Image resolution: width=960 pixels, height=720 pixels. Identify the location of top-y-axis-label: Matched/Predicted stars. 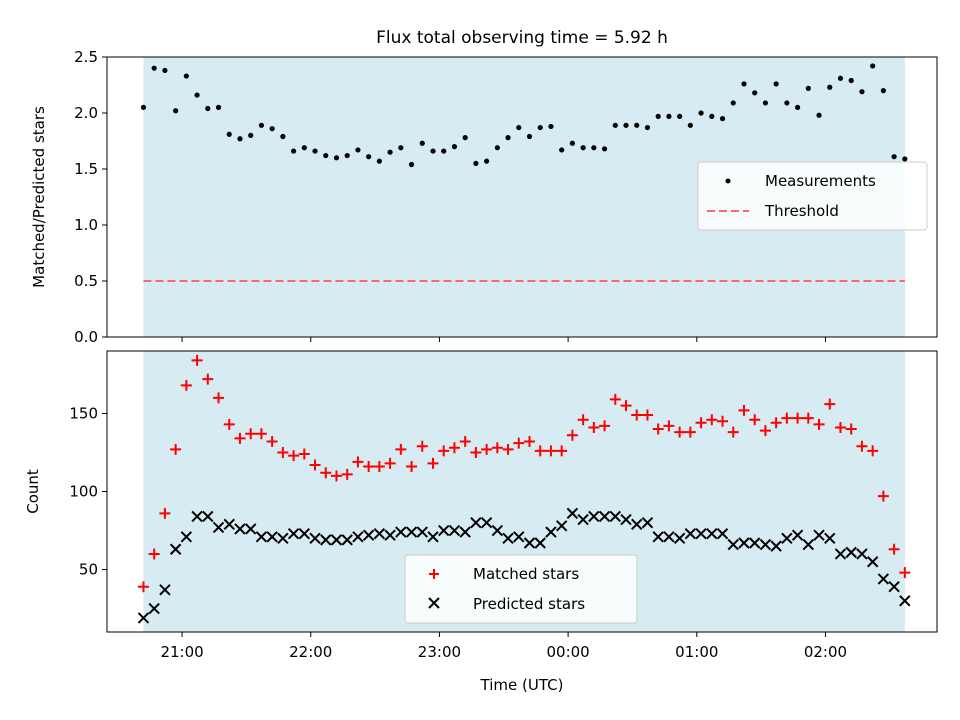
(39, 197).